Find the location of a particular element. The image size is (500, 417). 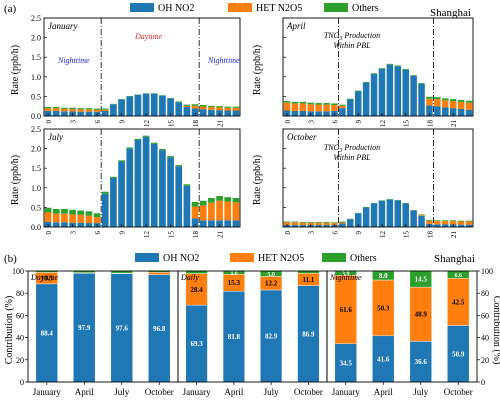

bar-het-n2o5-h17 is located at coordinates (421, 215).